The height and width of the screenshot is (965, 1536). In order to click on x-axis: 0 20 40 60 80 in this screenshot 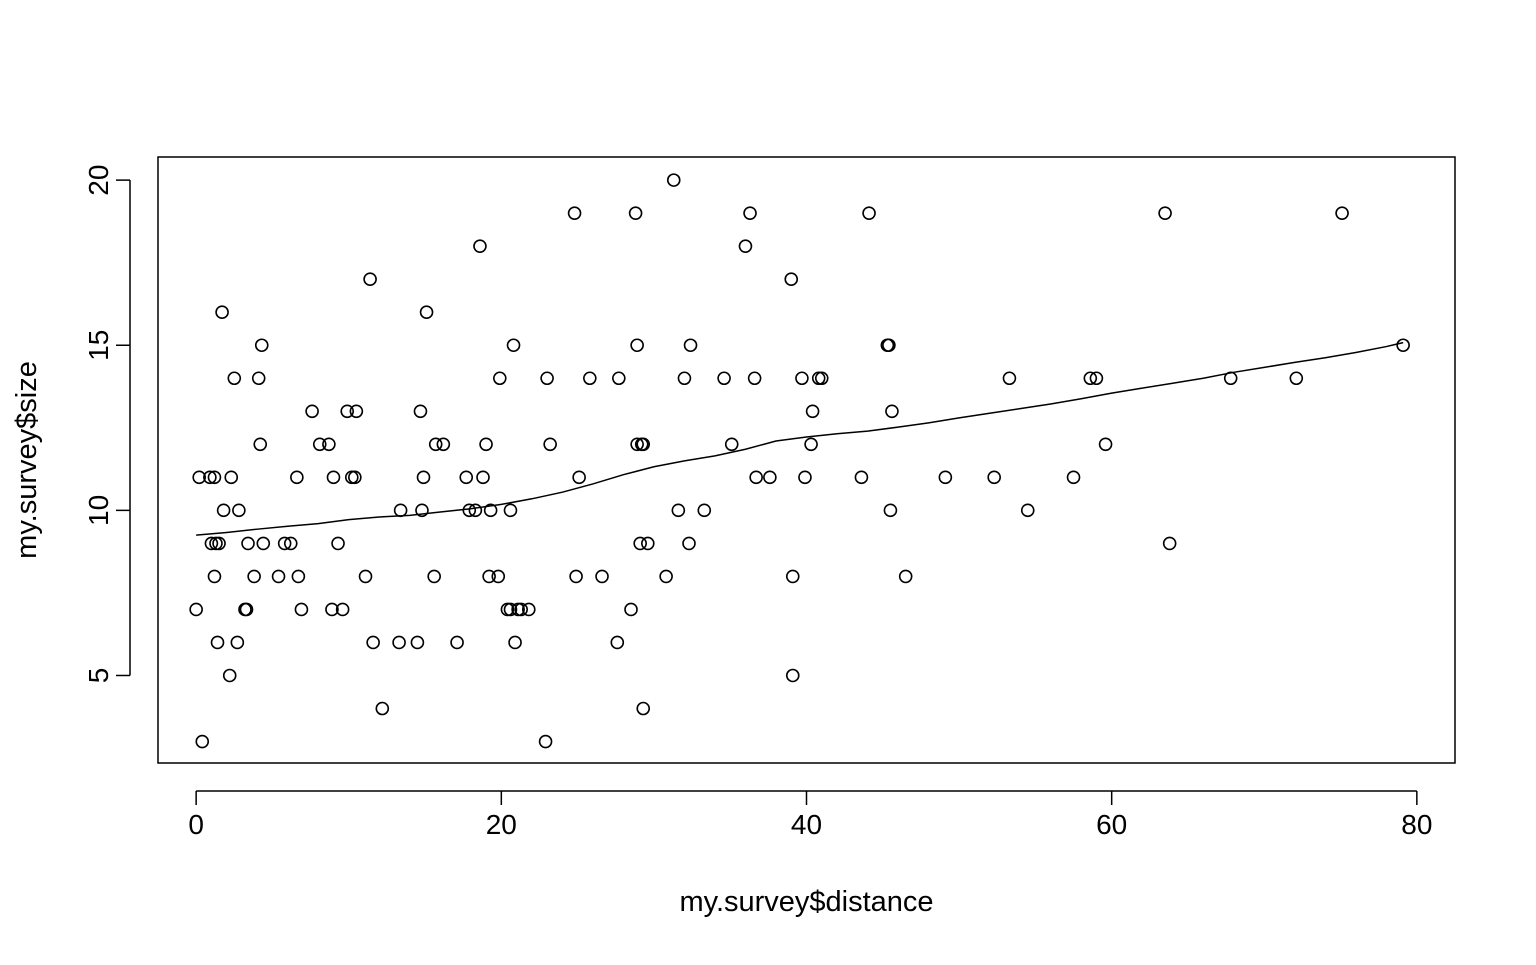, I will do `click(810, 815)`.